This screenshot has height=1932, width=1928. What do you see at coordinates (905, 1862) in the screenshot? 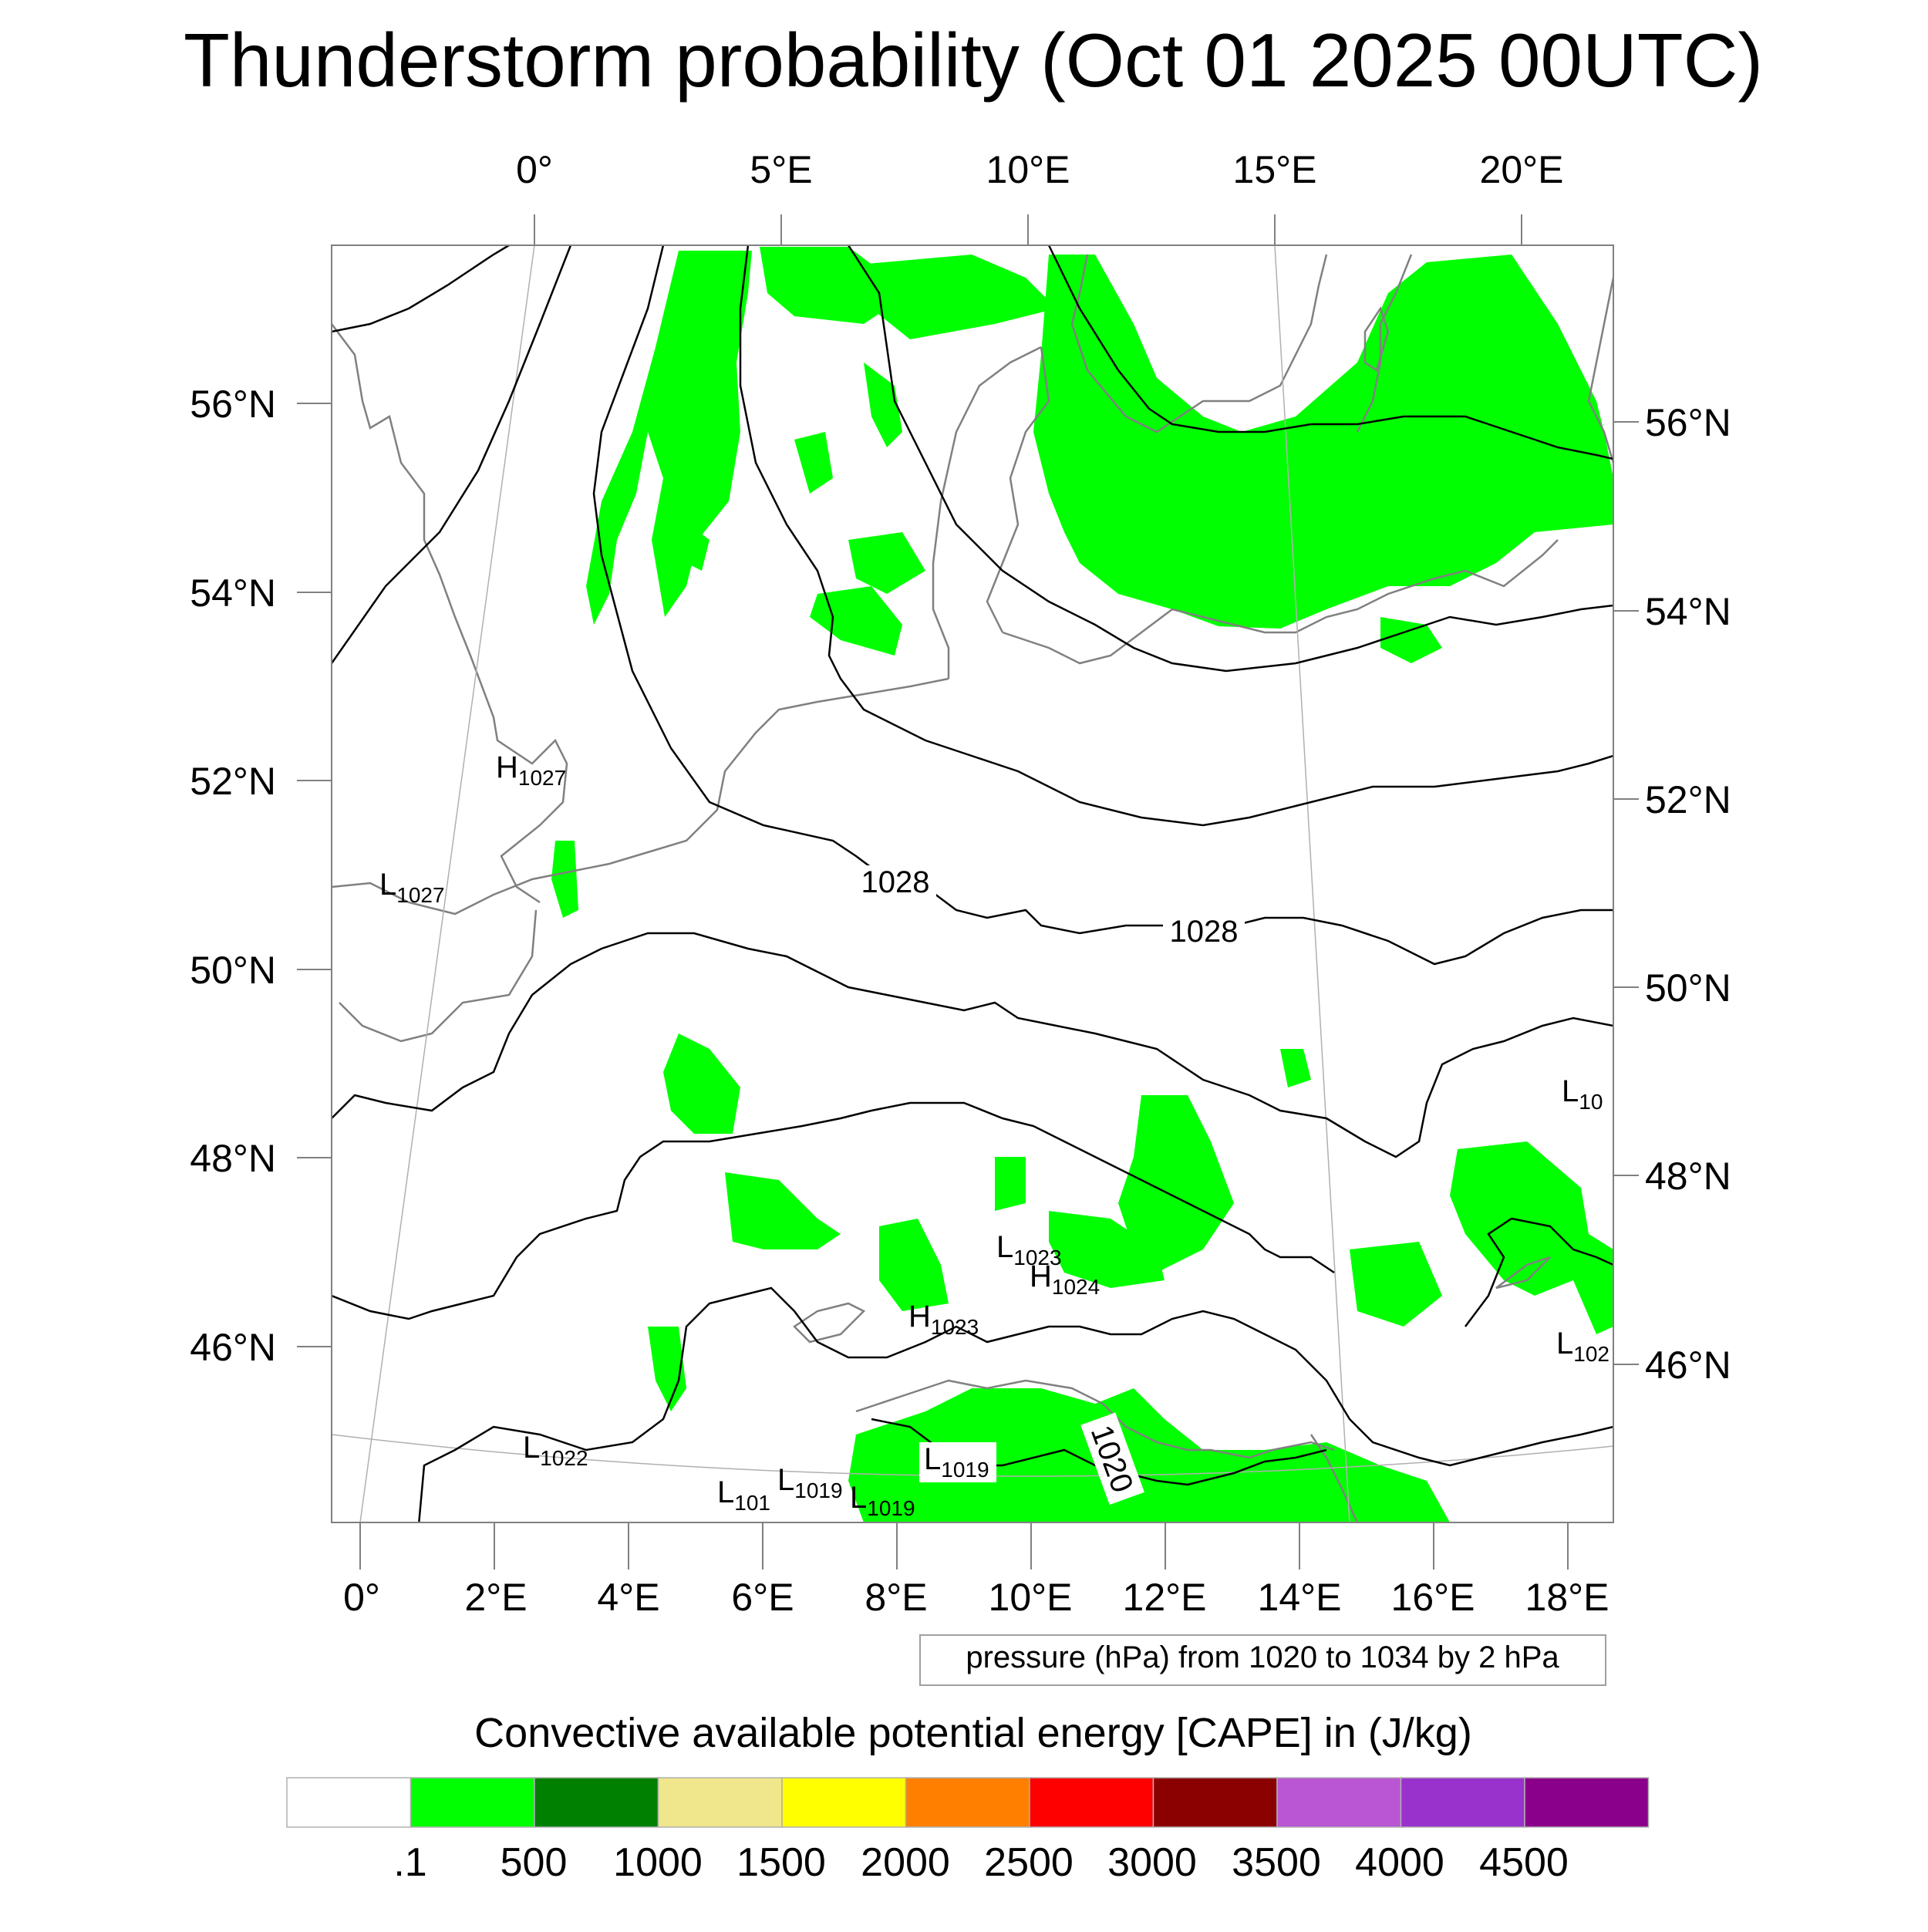
I see `colorbar-tick-label: 2000` at bounding box center [905, 1862].